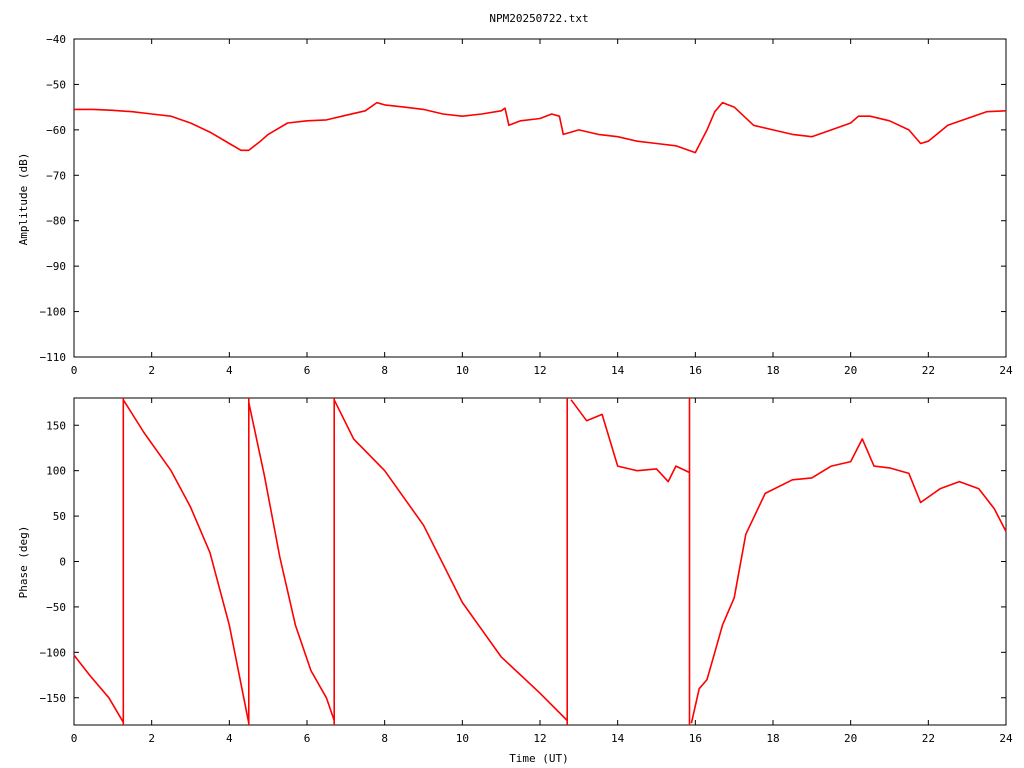 This screenshot has width=1024, height=768. What do you see at coordinates (540, 127) in the screenshot?
I see `amplitude-series-line` at bounding box center [540, 127].